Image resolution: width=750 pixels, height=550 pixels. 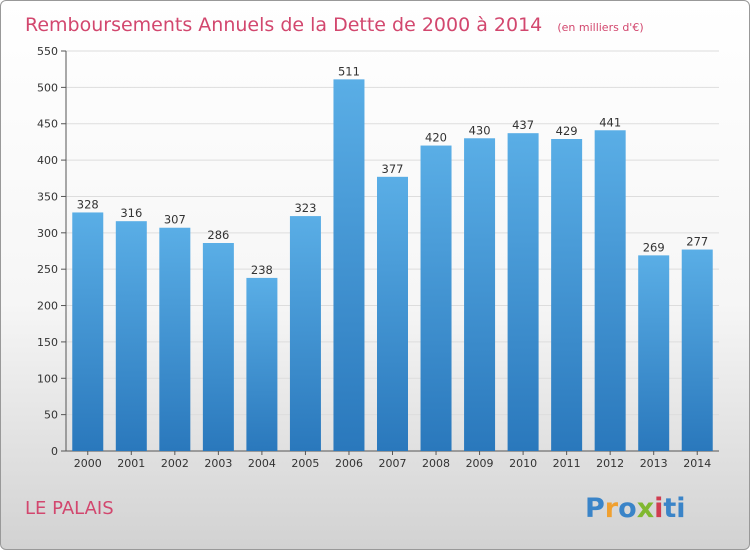 What do you see at coordinates (88, 204) in the screenshot?
I see `data-label: 328` at bounding box center [88, 204].